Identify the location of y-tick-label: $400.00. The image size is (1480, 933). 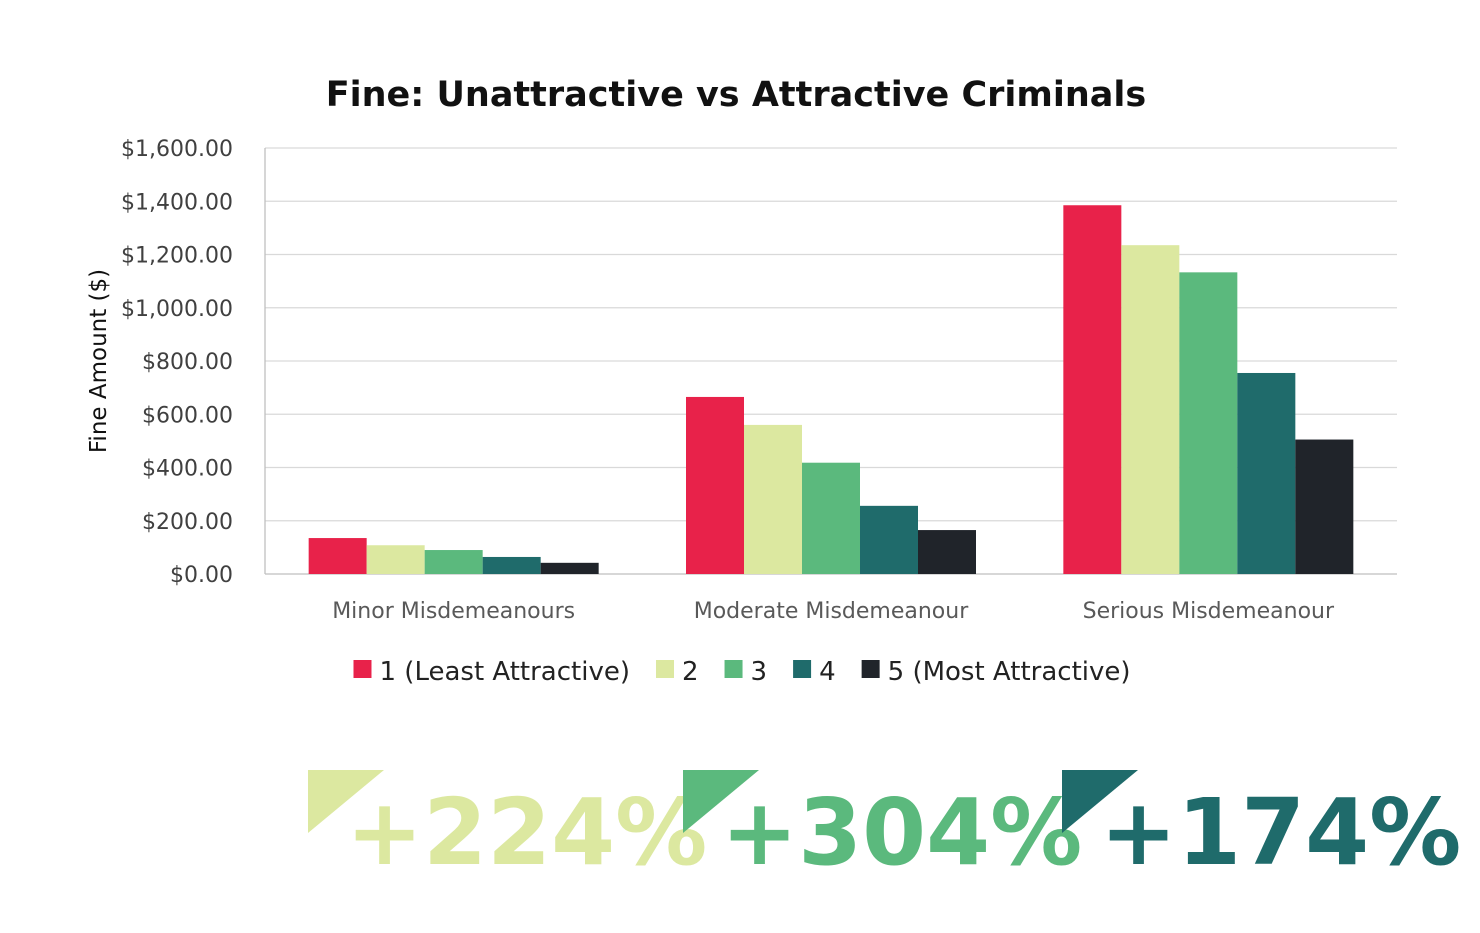
(187, 469).